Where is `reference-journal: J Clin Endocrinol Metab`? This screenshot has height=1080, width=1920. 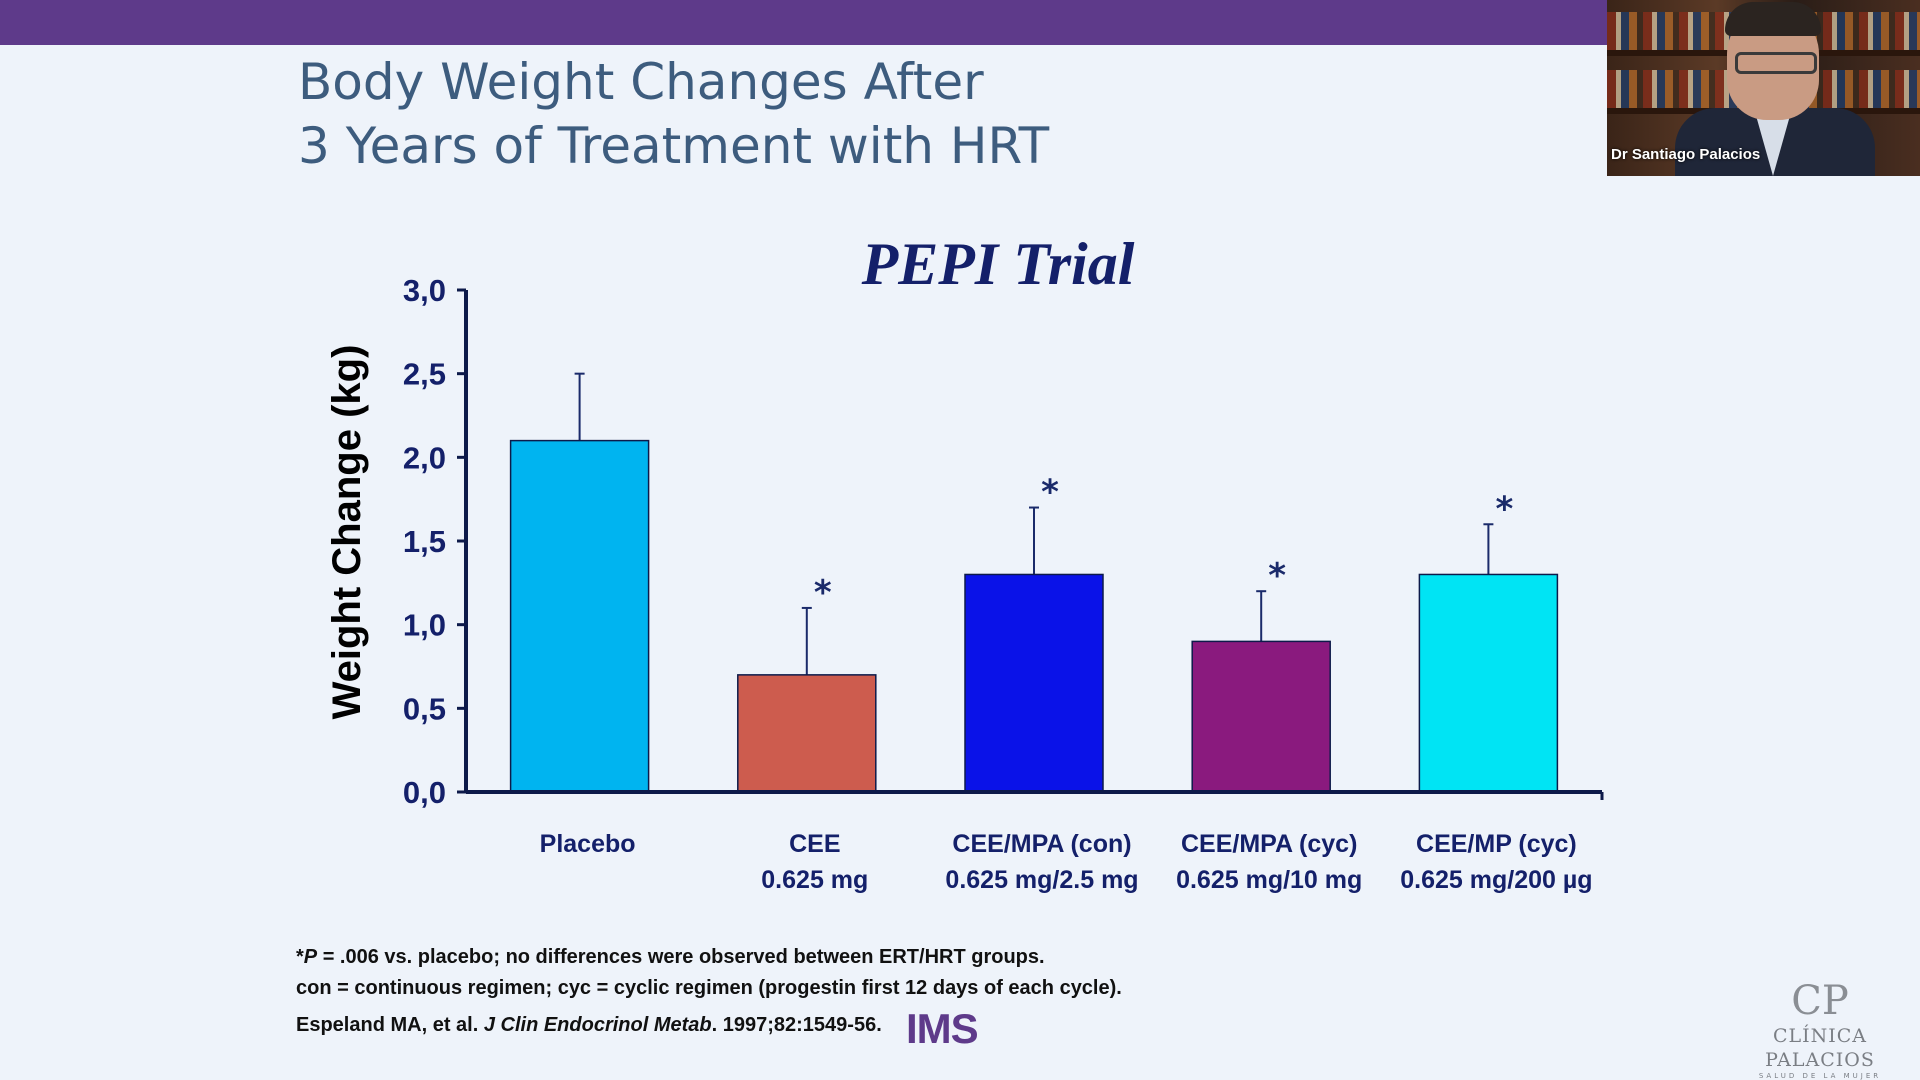 reference-journal: J Clin Endocrinol Metab is located at coordinates (597, 1025).